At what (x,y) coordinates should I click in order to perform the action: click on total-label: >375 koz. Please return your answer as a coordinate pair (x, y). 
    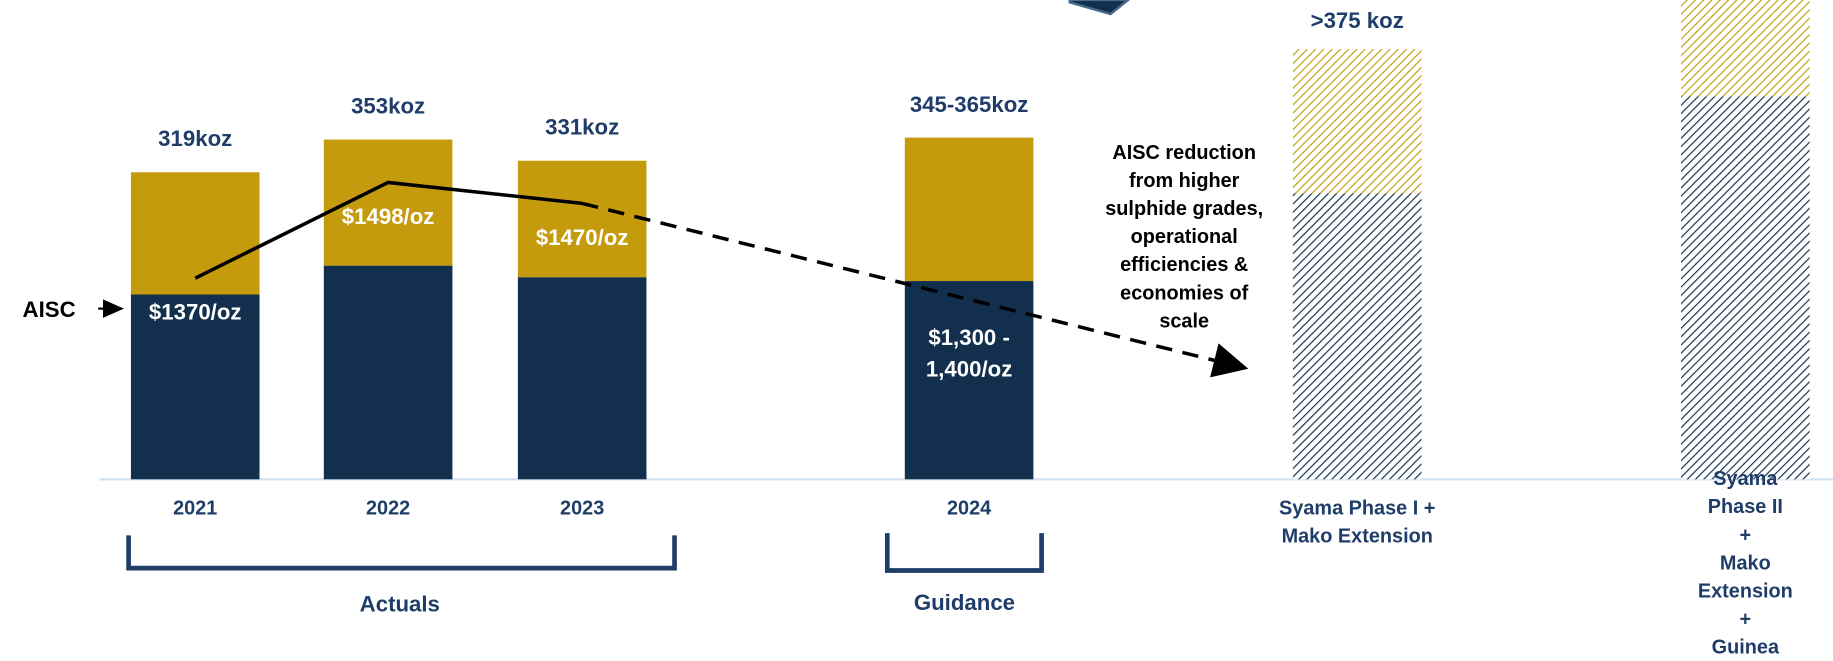
    Looking at the image, I should click on (1357, 21).